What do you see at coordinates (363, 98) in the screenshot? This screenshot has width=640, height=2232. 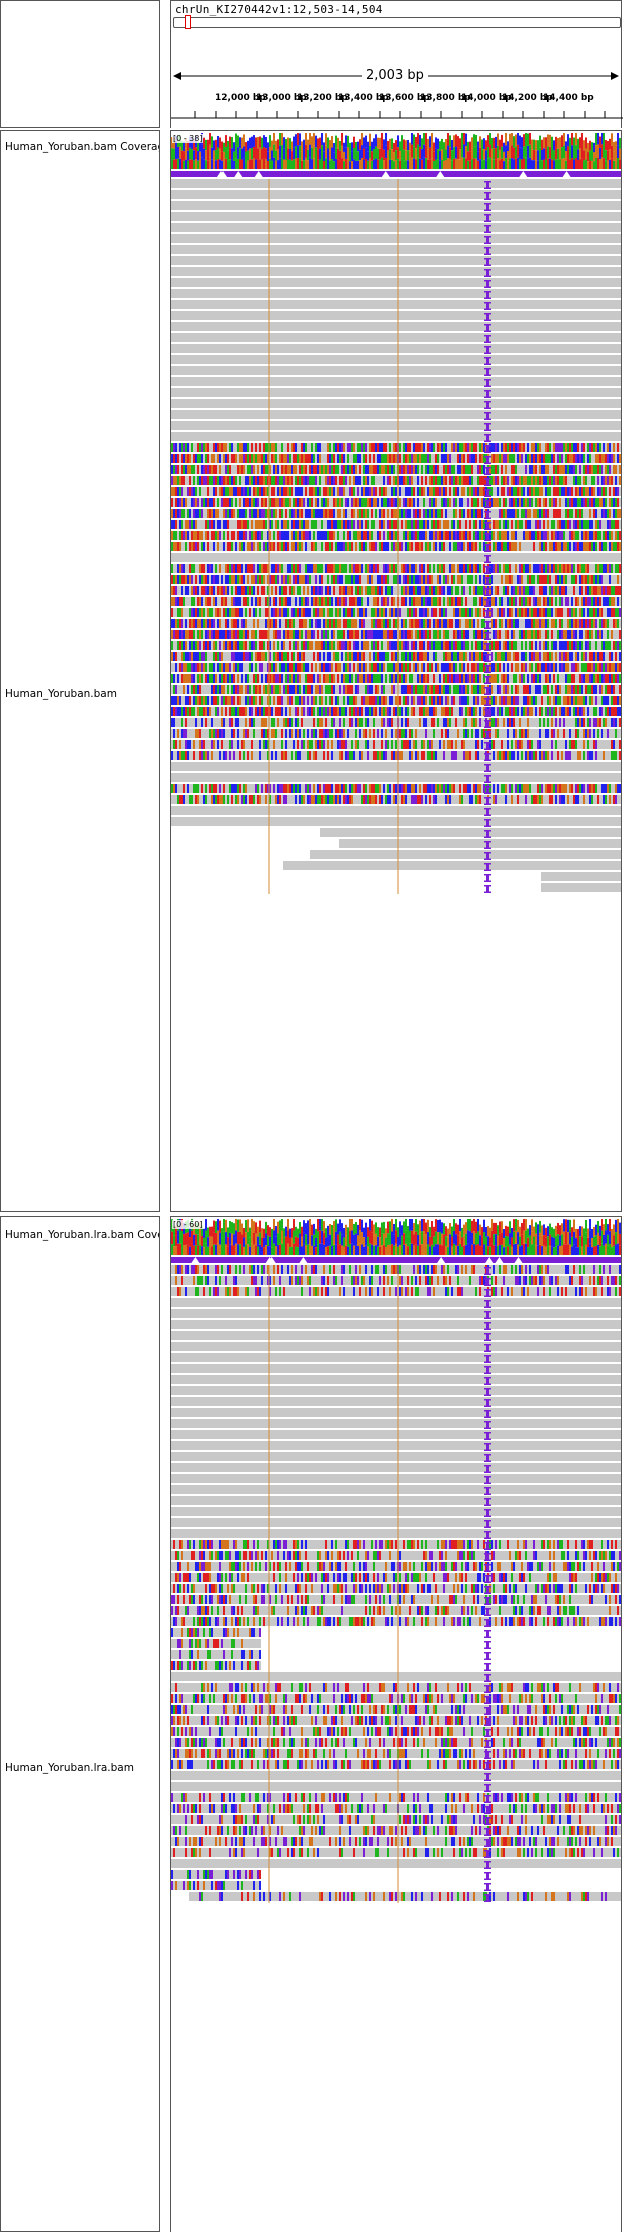 I see `tick-label: 13,400 bp` at bounding box center [363, 98].